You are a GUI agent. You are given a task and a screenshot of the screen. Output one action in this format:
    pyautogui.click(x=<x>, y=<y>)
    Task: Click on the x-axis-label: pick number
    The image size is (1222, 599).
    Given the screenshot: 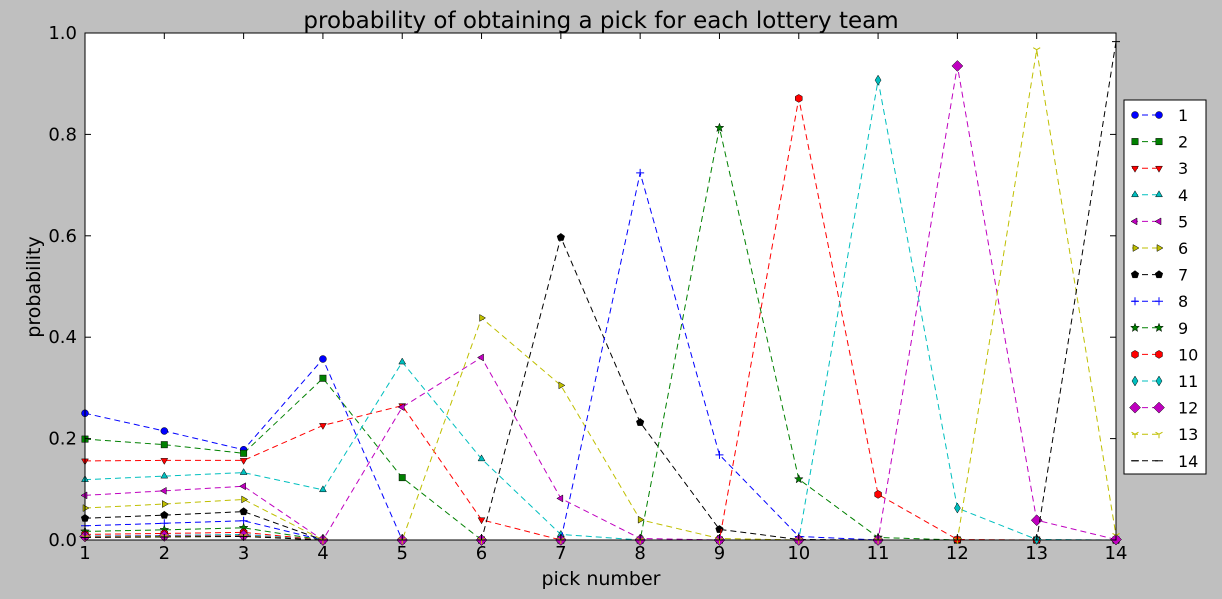 What is the action you would take?
    pyautogui.click(x=601, y=579)
    